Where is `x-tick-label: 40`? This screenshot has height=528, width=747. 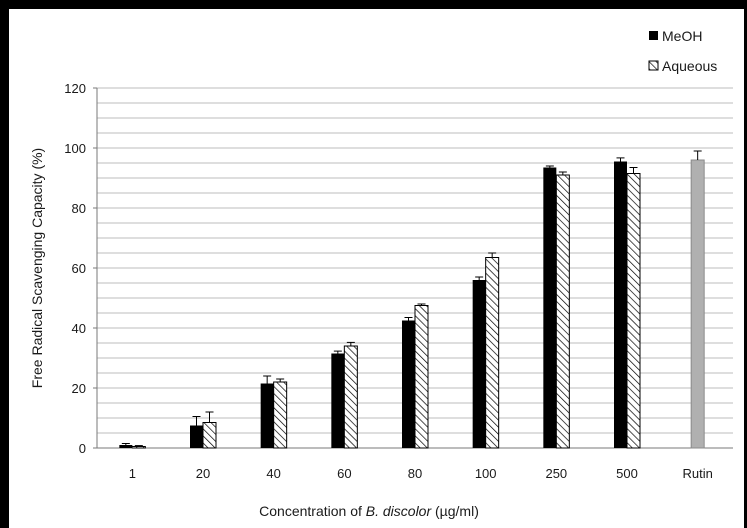
x-tick-label: 40 is located at coordinates (273, 473).